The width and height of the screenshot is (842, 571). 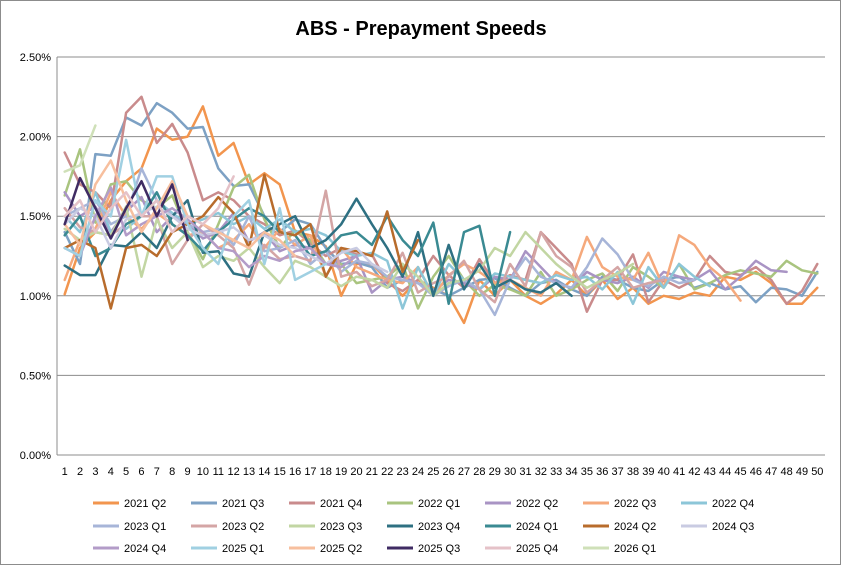 I want to click on legend-label: 2025 Q3, so click(x=439, y=549).